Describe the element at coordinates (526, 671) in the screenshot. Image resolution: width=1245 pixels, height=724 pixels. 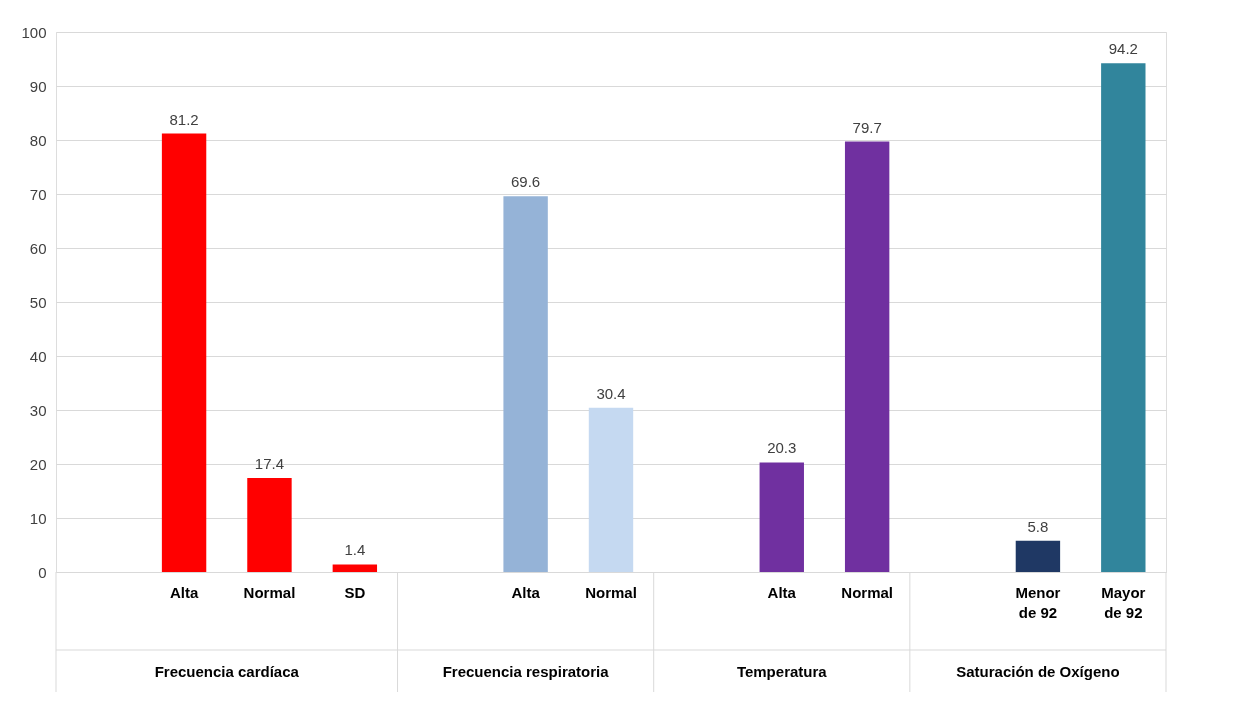
I see `text: Frecuencia respiratoria` at that location.